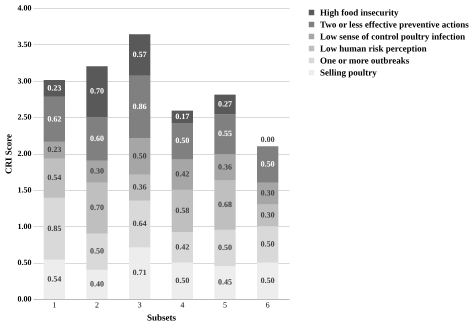 The width and height of the screenshot is (473, 326). What do you see at coordinates (161, 317) in the screenshot?
I see `x-axis-title: Subsets` at bounding box center [161, 317].